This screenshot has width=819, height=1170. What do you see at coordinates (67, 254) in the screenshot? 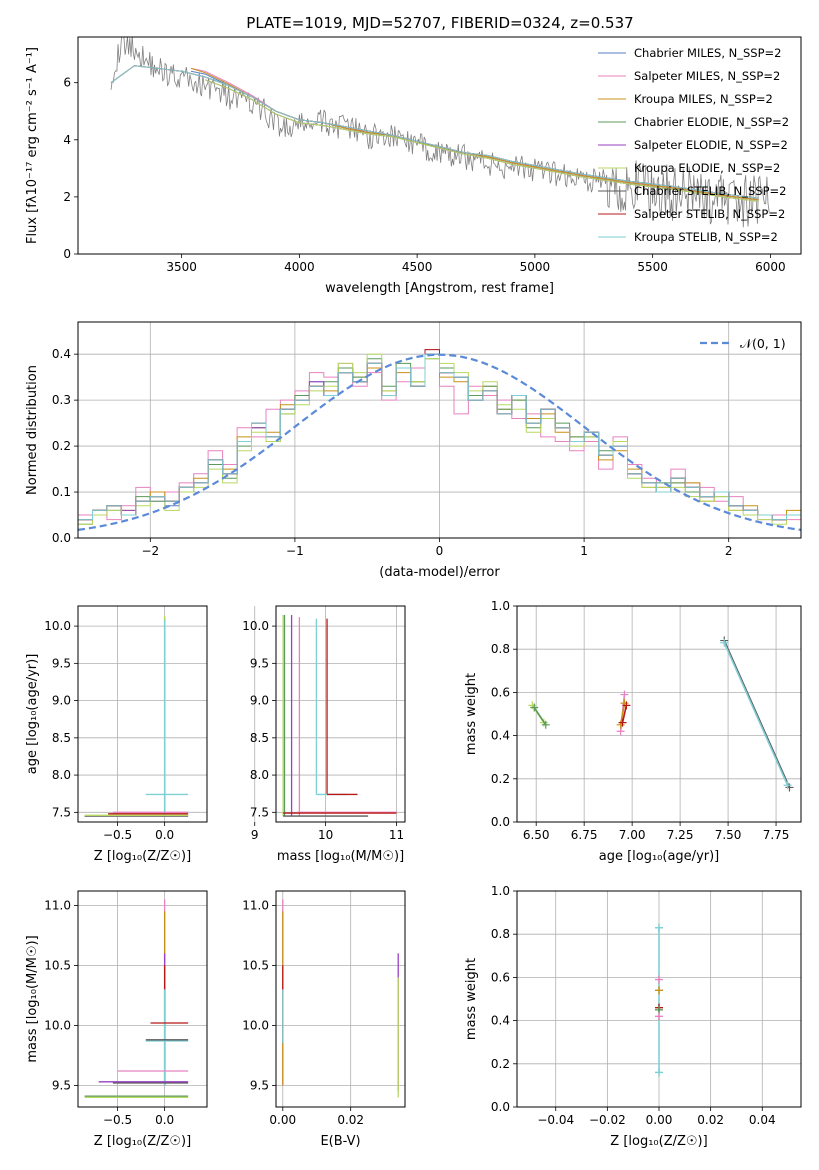
I see `y-tick-label: 0` at bounding box center [67, 254].